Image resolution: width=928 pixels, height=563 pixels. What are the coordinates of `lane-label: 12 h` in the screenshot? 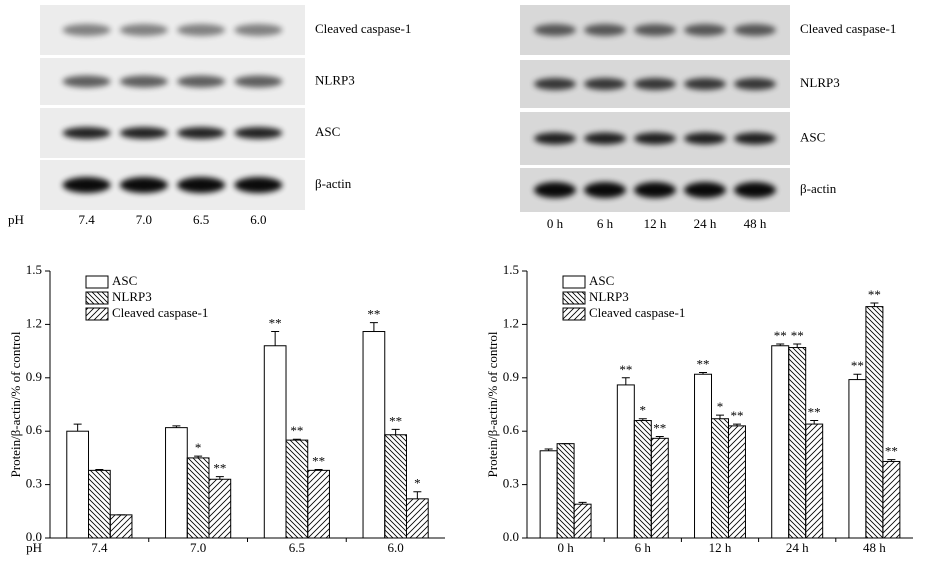 It's located at (655, 223).